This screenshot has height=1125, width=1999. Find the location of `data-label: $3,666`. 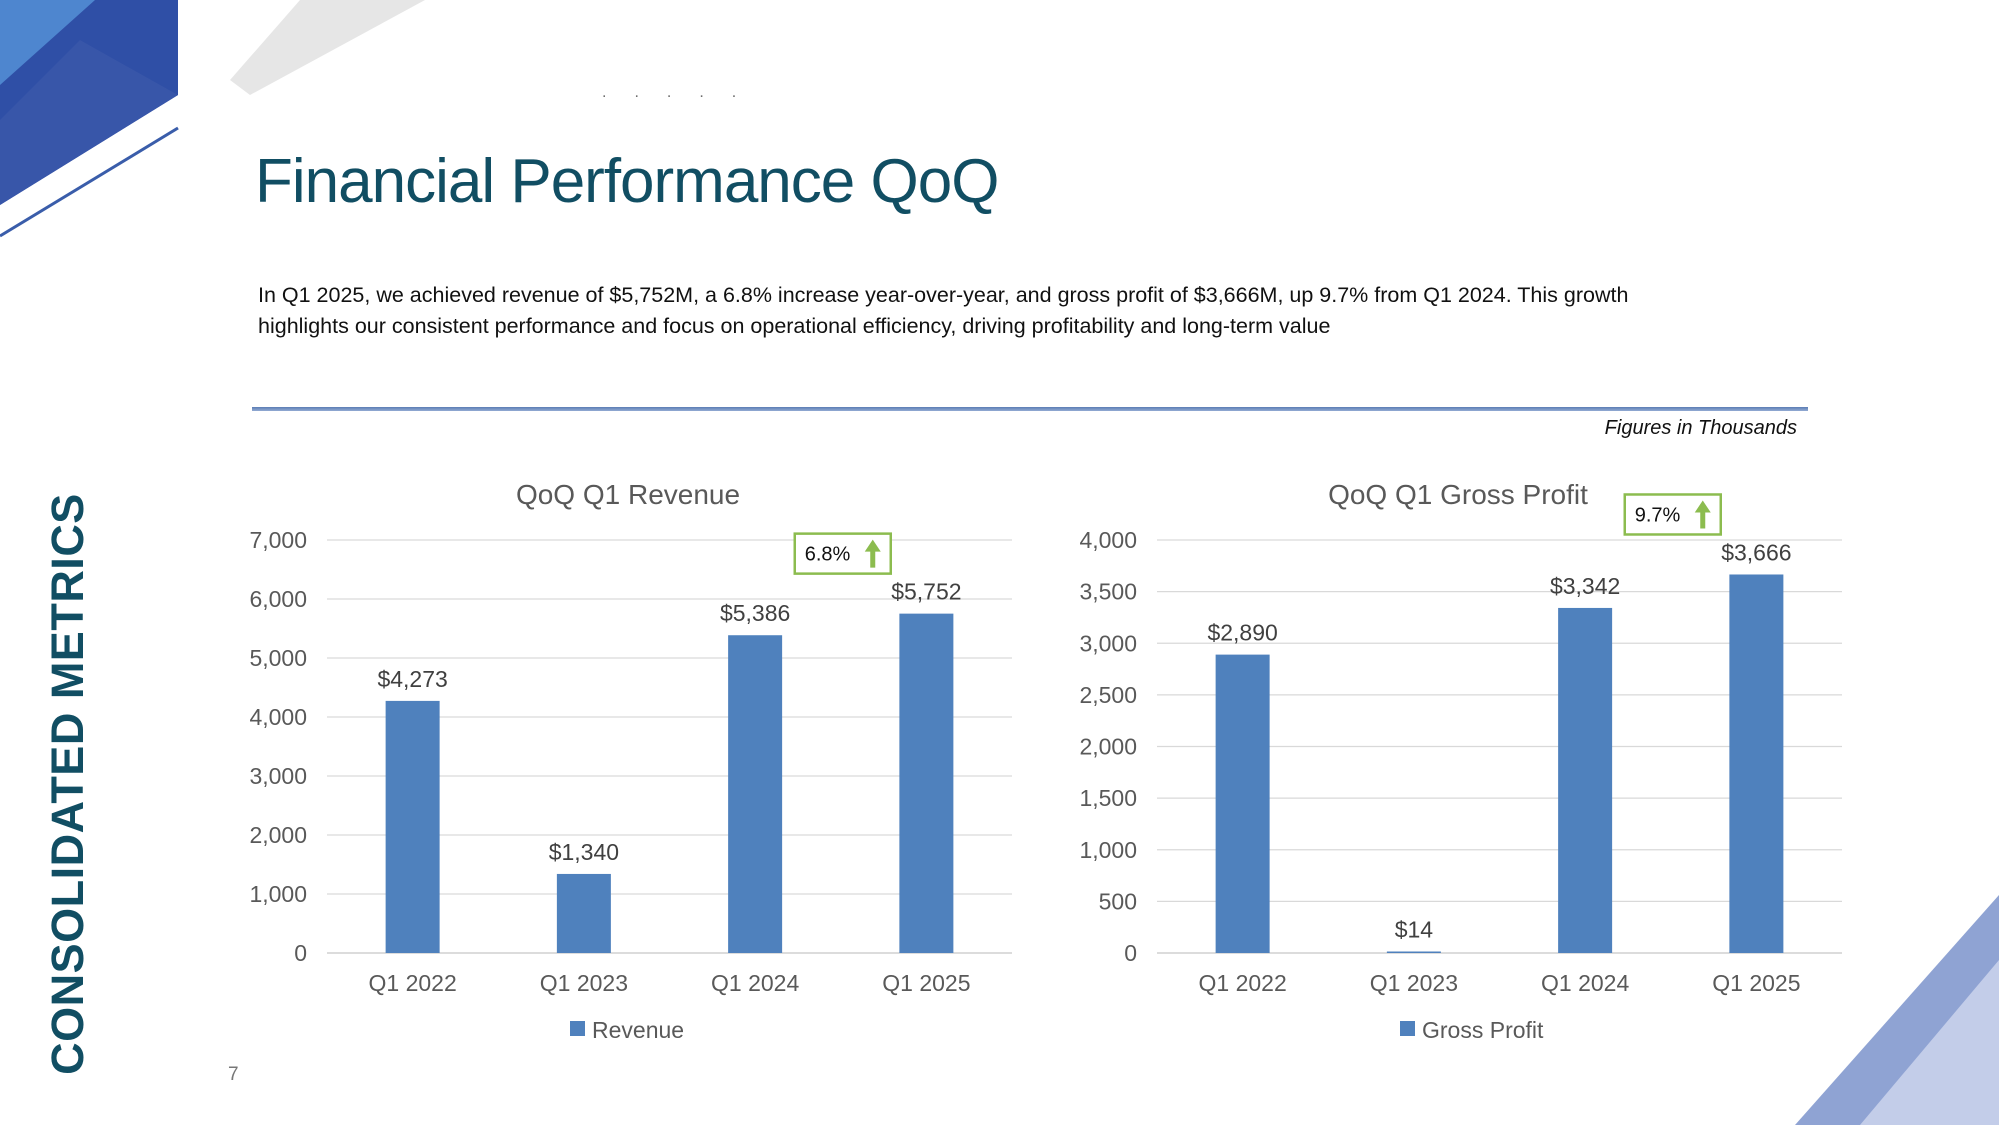

data-label: $3,666 is located at coordinates (1756, 552).